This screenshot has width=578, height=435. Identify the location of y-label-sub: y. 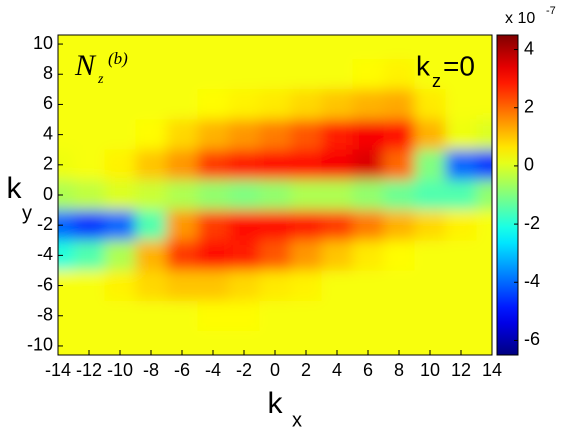
(27, 213).